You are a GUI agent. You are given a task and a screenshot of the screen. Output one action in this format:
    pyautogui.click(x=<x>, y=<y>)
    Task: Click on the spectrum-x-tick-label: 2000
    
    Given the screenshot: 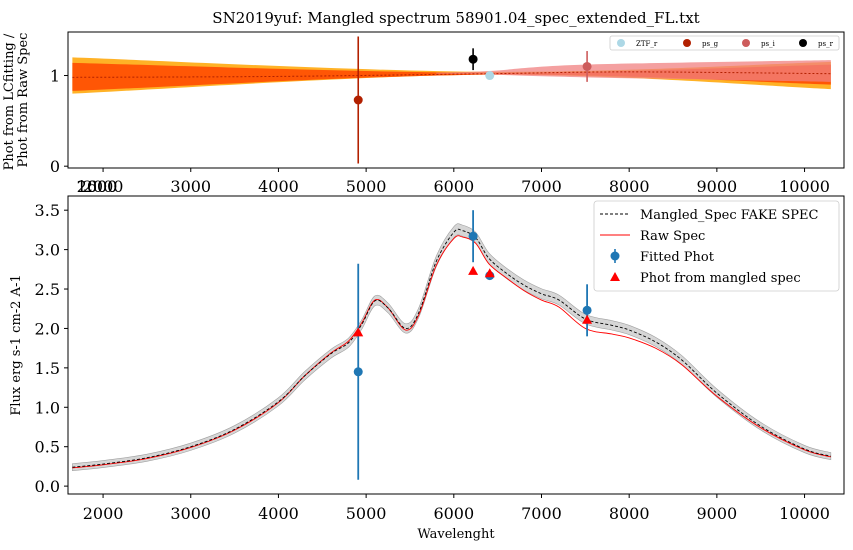 What is the action you would take?
    pyautogui.click(x=103, y=513)
    